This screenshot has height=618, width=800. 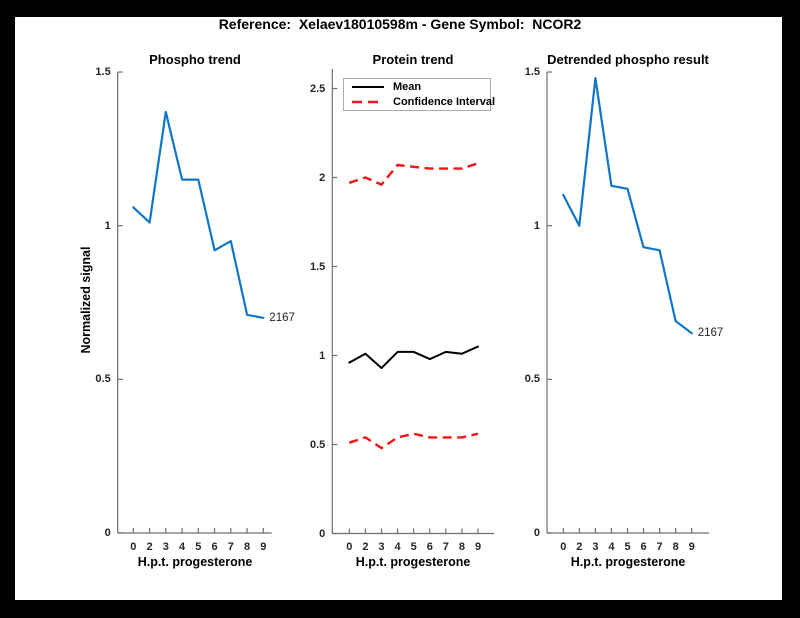 I want to click on legend: Mean Confidence Interval, so click(x=419, y=94).